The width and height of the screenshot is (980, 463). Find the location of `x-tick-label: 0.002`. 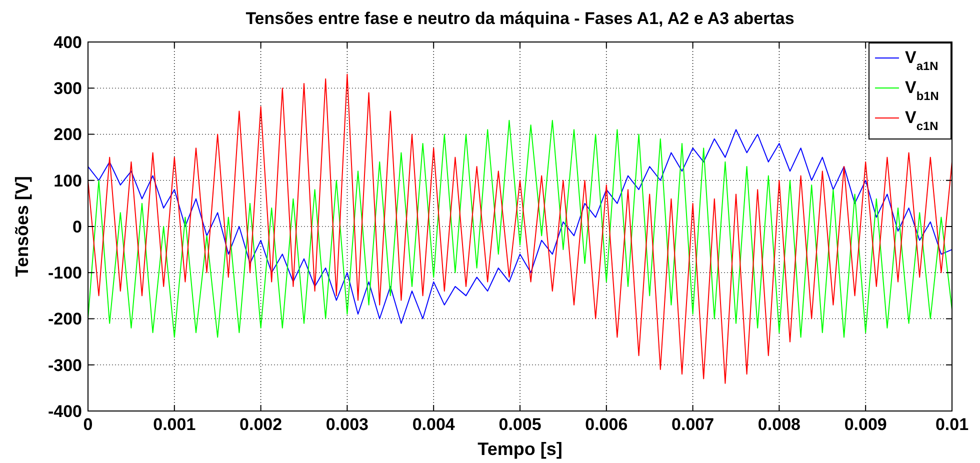

x-tick-label: 0.002 is located at coordinates (261, 424).